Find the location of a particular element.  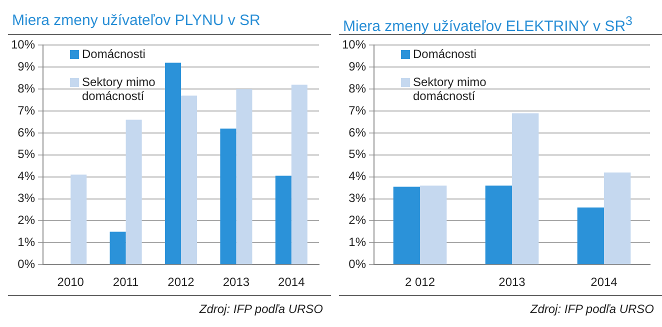

x-tick-label: 2011 is located at coordinates (126, 282).